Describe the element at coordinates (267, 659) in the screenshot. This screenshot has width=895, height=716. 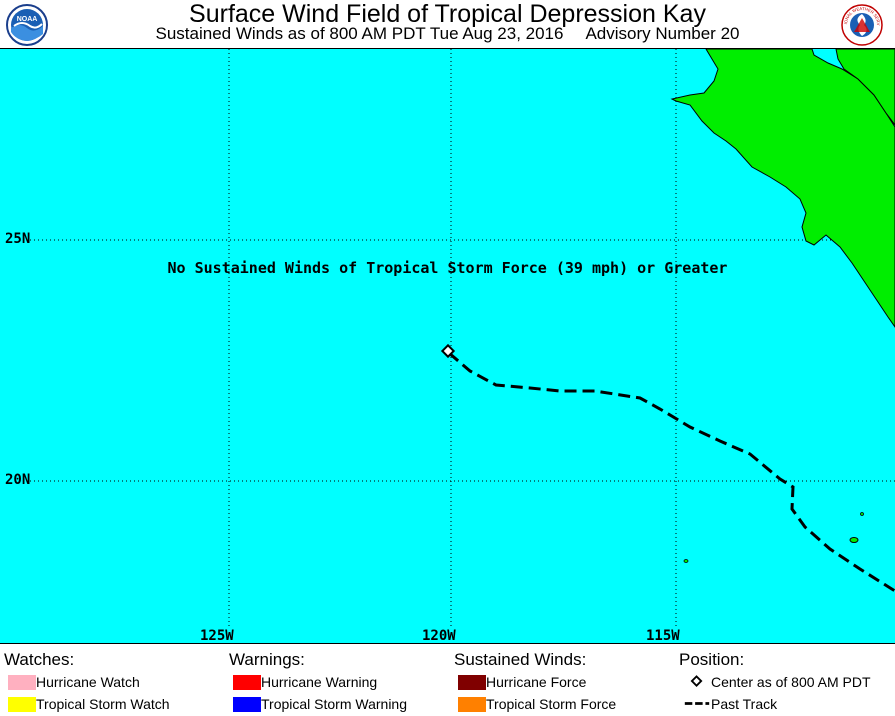
I see `legend-warnings-title: Warnings:` at that location.